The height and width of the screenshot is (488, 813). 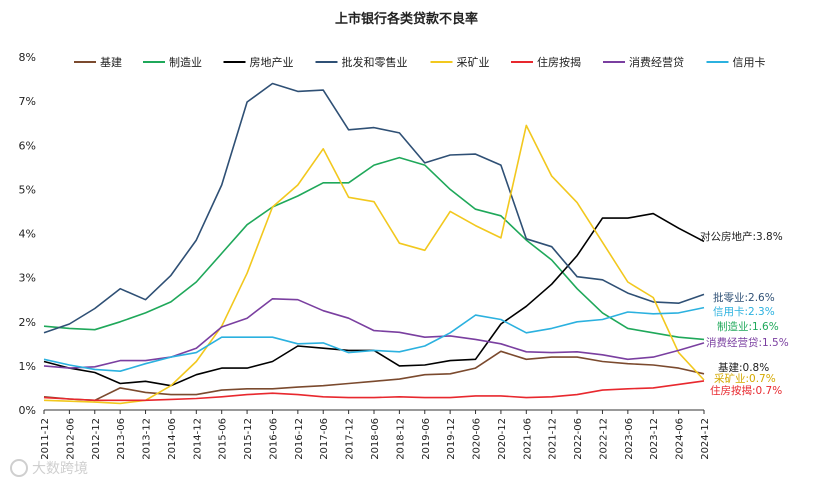 What do you see at coordinates (629, 439) in the screenshot?
I see `x-tick-label: 2023-06` at bounding box center [629, 439].